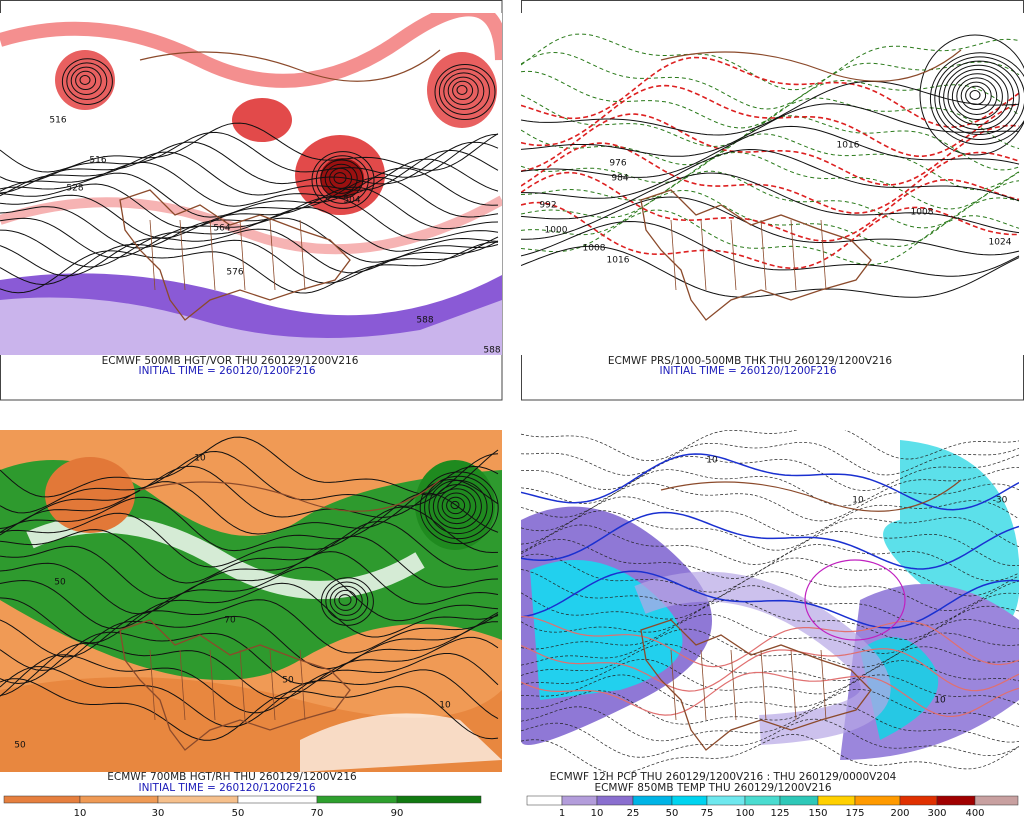 Image resolution: width=1024 pixels, height=823 pixels. What do you see at coordinates (619, 179) in the screenshot?
I see `contour-label: 984` at bounding box center [619, 179].